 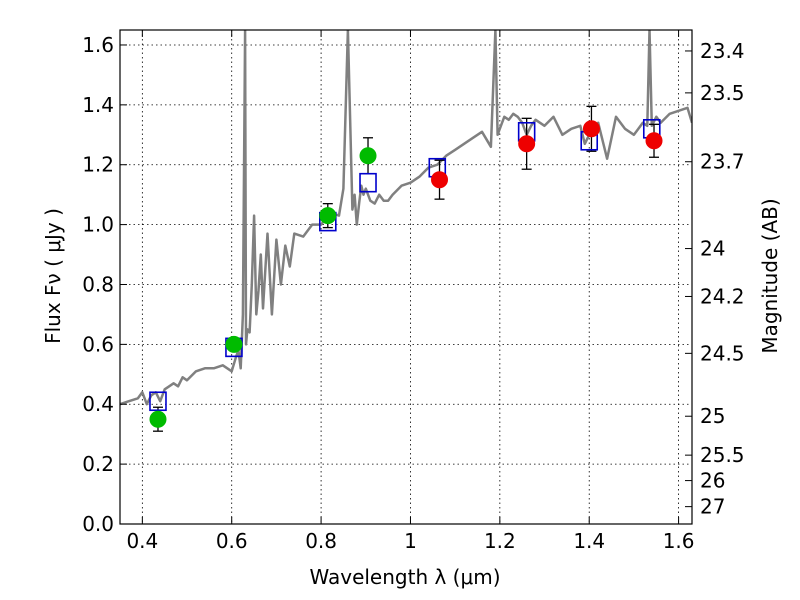 I want to click on y2-tick-label: 27, so click(x=712, y=507).